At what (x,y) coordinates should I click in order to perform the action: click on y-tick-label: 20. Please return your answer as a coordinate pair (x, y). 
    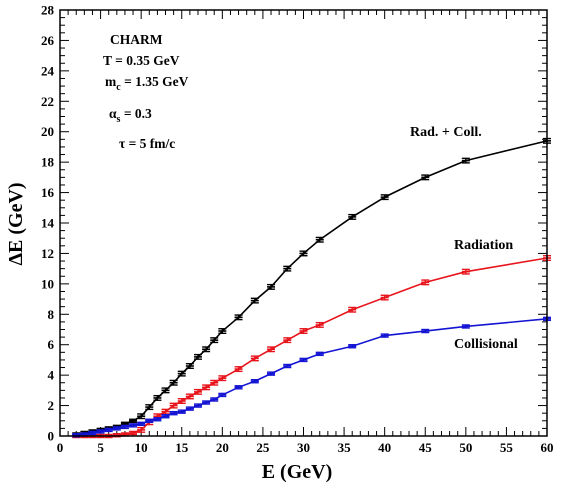
    Looking at the image, I should click on (47, 131).